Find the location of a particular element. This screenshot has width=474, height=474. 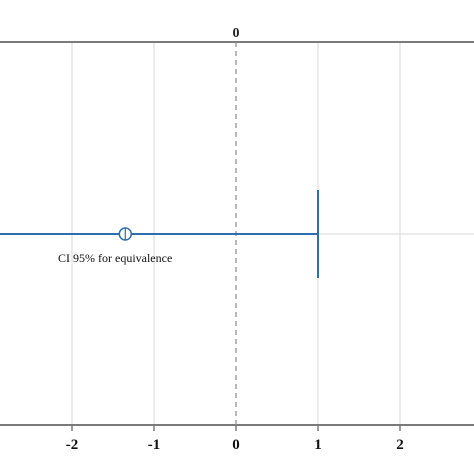

x-axis-ticks: -2 -1 0 1 2 is located at coordinates (235, 439).